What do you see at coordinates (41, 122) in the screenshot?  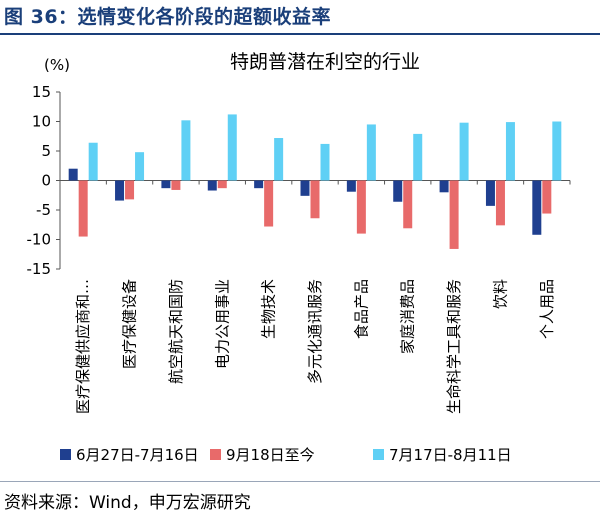 I see `y-tick-label: 10` at bounding box center [41, 122].